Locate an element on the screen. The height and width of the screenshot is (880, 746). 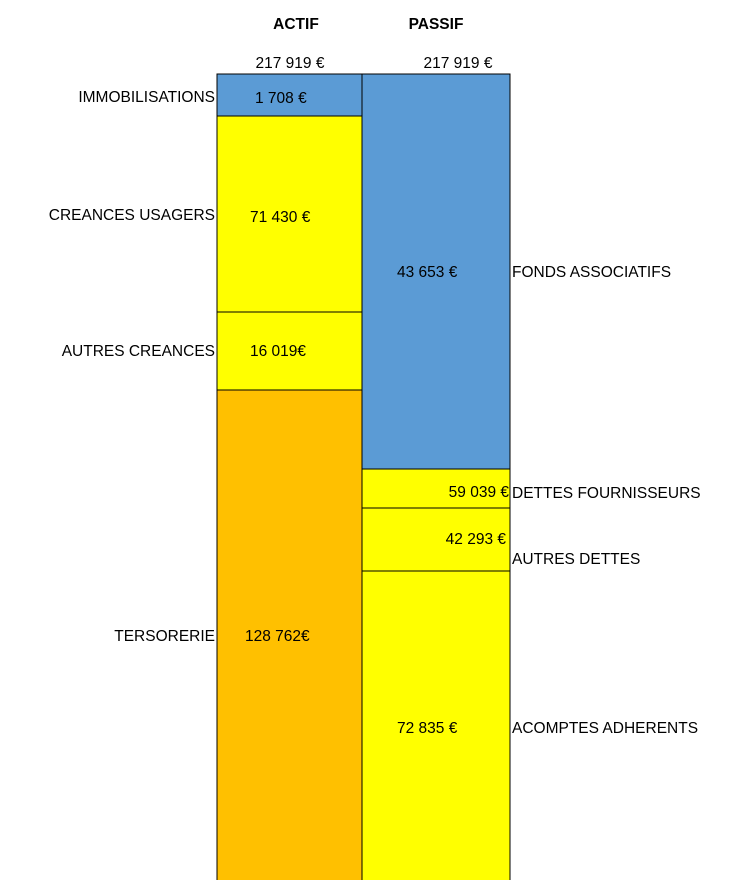
block-autres-creances is located at coordinates (289, 351).